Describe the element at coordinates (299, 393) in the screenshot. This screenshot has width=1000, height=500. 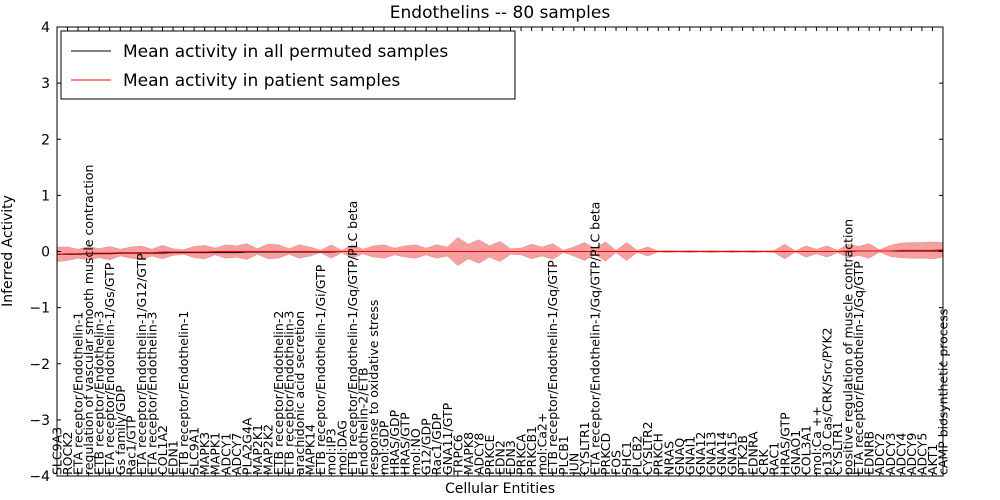
I see `x-tick-label: arachidonic acid secretion` at that location.